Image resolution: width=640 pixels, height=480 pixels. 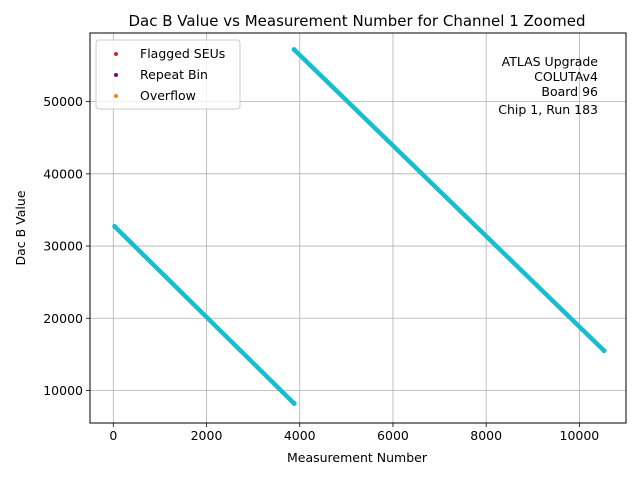 What do you see at coordinates (569, 91) in the screenshot?
I see `annotation-line-3: Board 96` at bounding box center [569, 91].